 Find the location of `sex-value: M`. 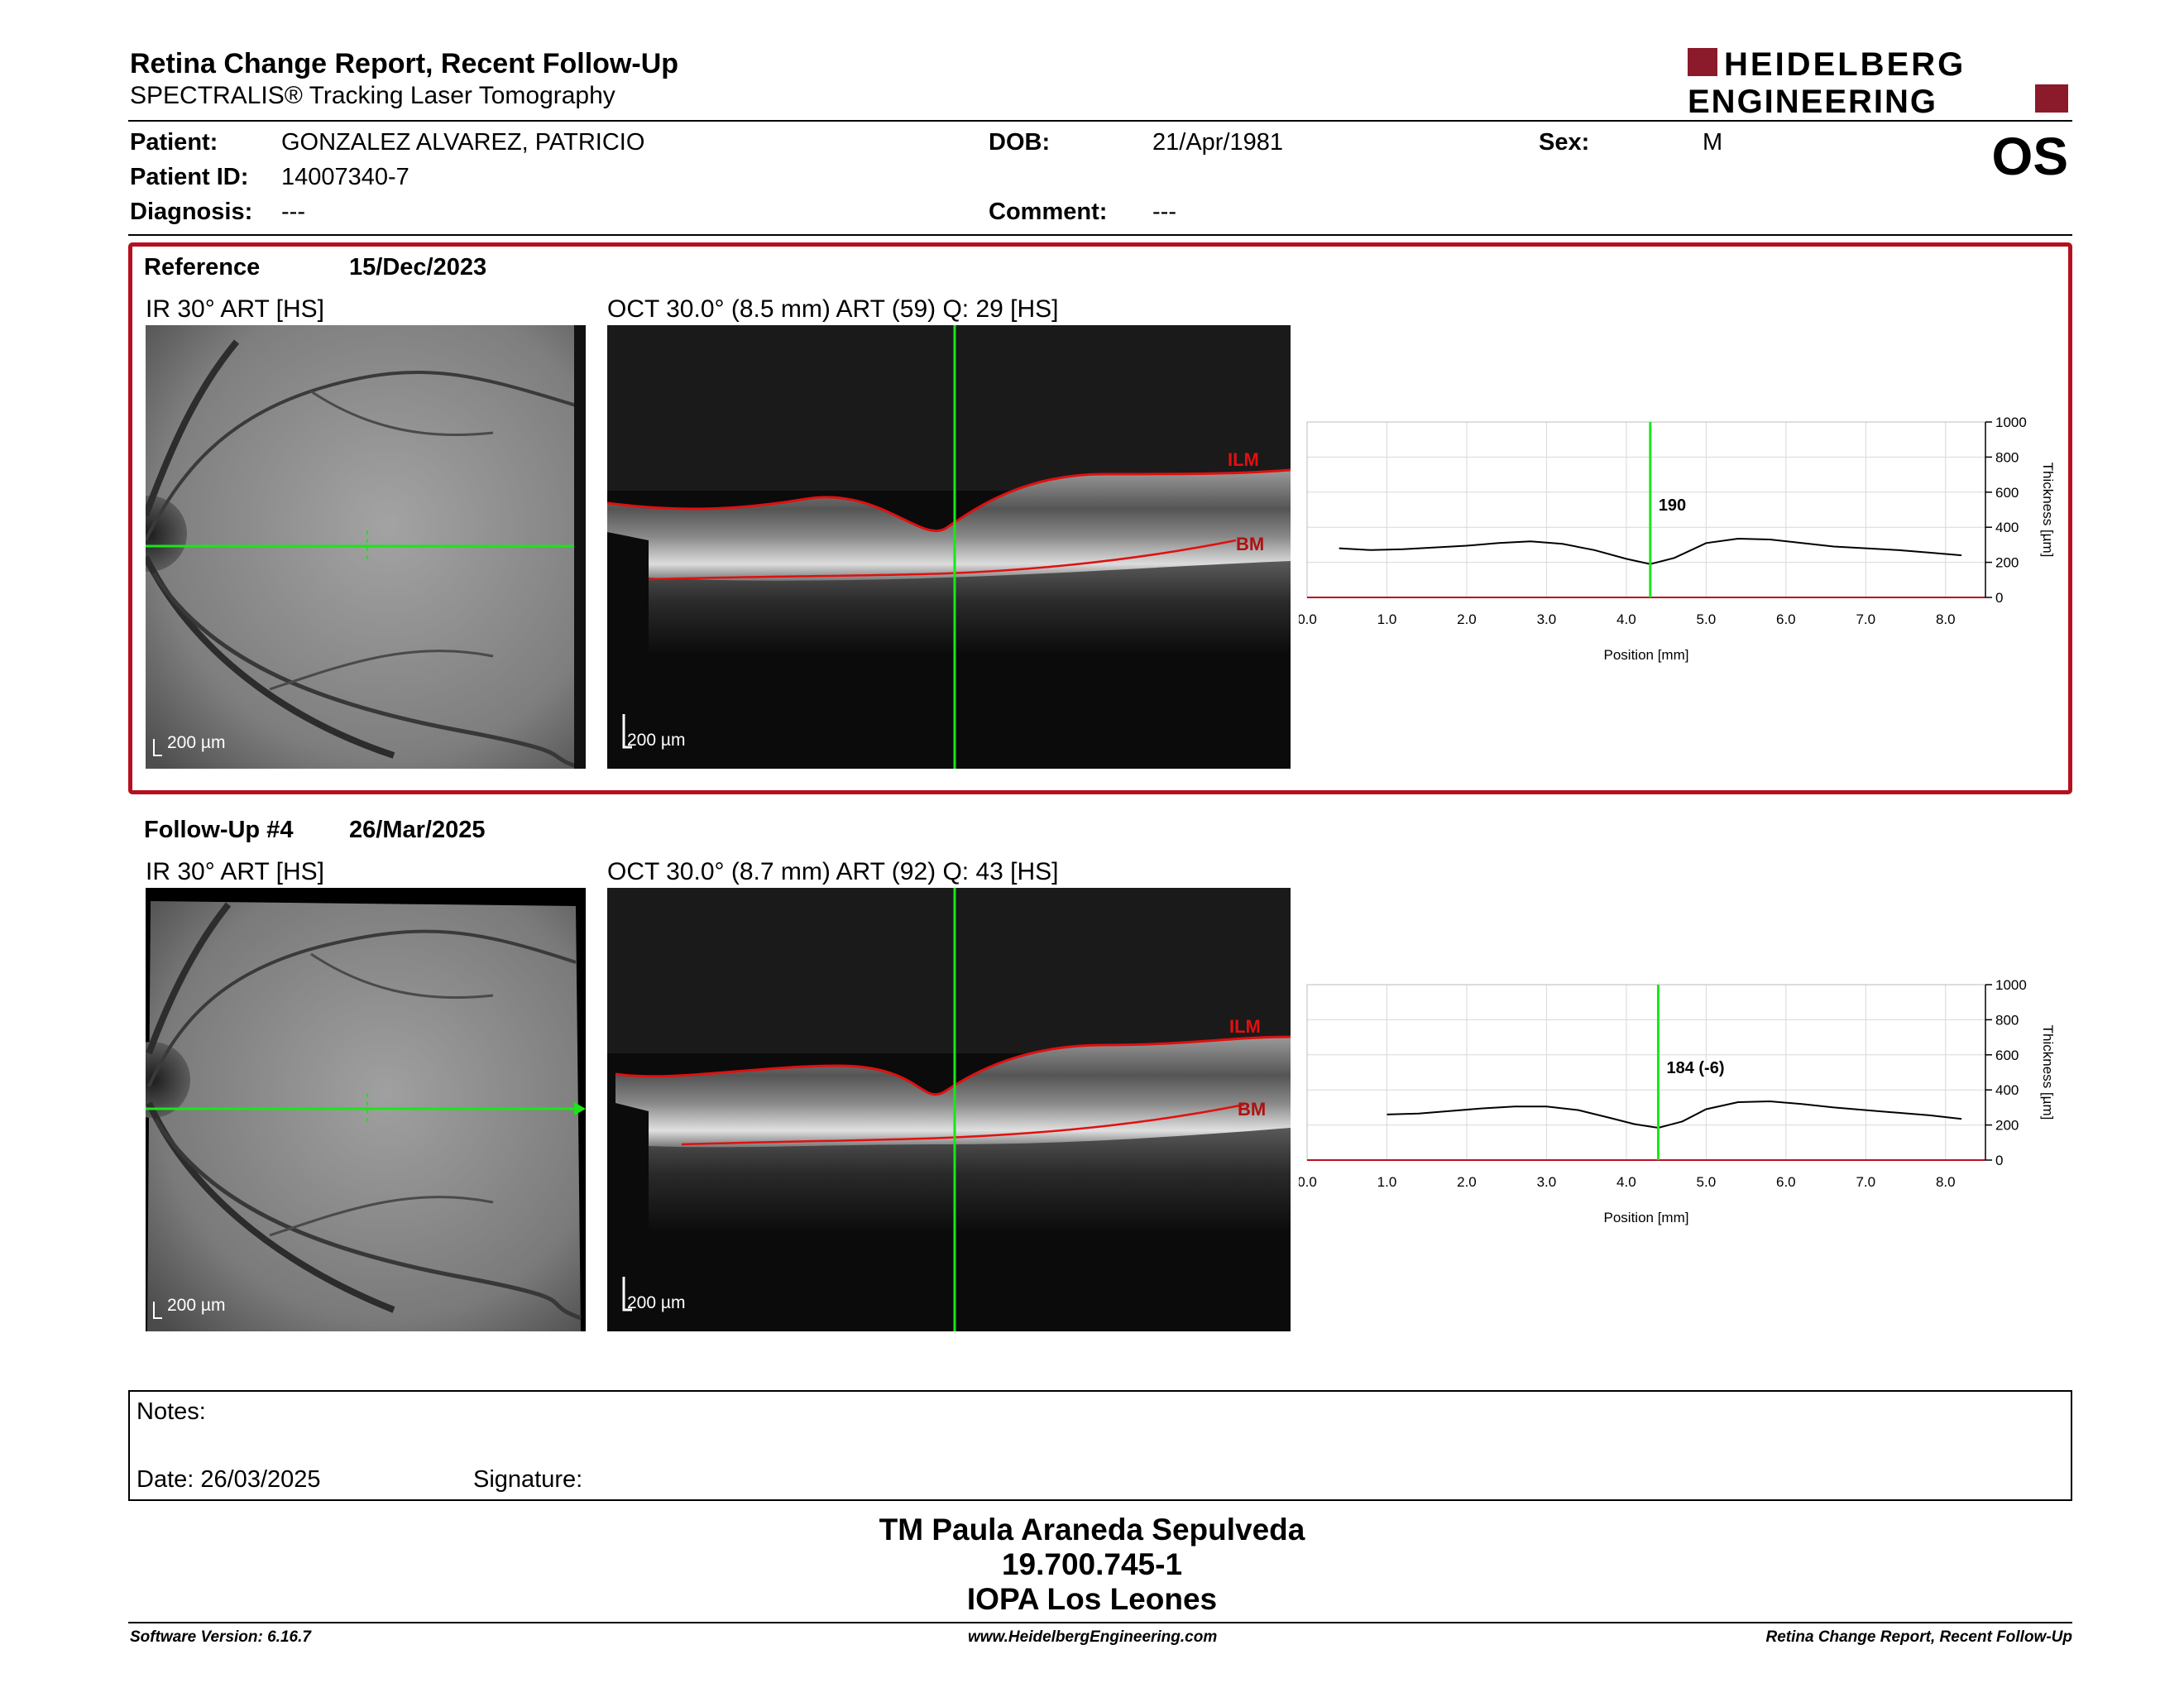

sex-value: M is located at coordinates (1713, 142).